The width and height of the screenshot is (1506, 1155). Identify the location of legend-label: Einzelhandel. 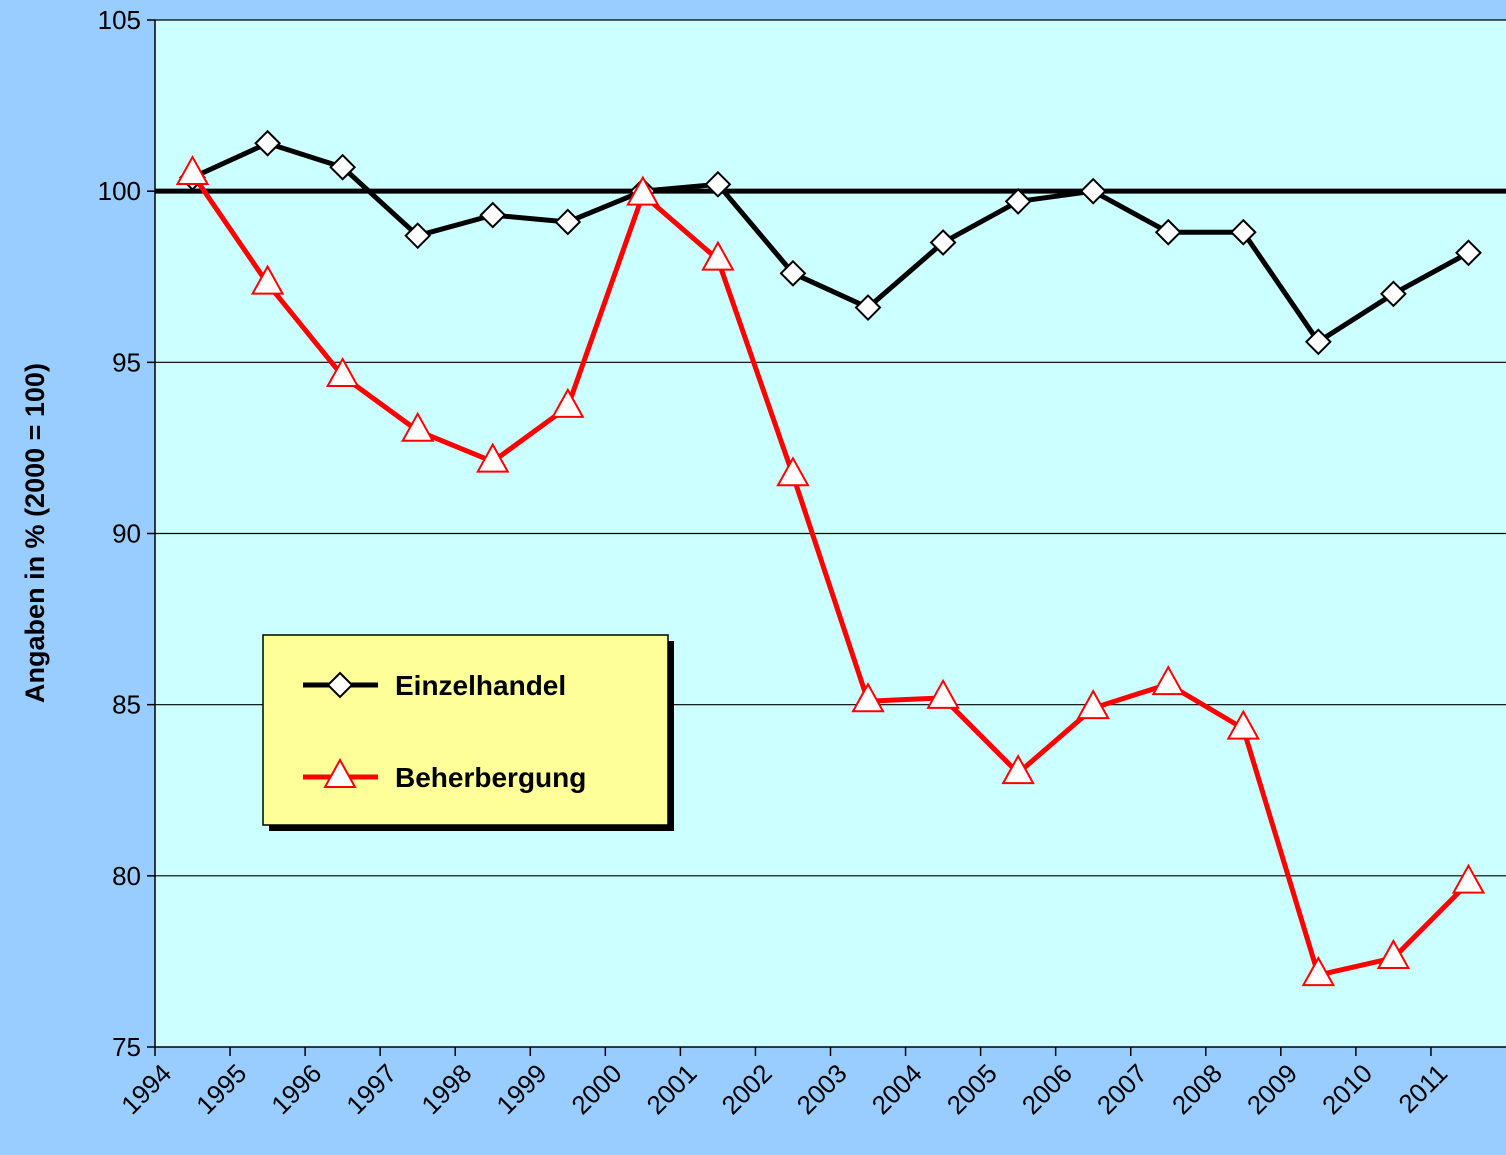
(480, 685).